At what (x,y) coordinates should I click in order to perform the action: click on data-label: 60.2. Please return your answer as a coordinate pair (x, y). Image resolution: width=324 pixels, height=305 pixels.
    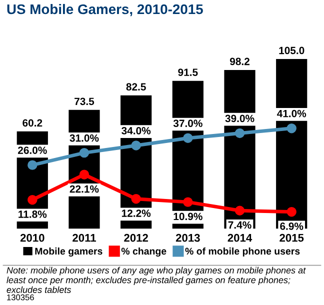
    Looking at the image, I should click on (32, 123).